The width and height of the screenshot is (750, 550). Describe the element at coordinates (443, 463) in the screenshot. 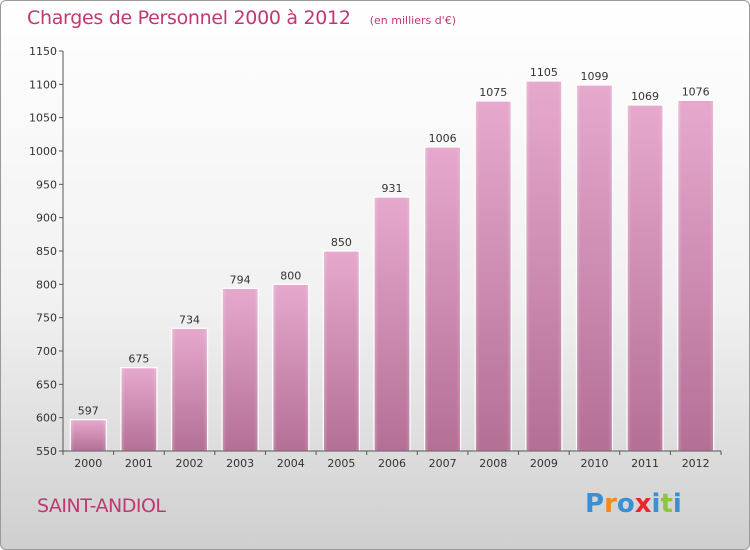

I see `x-tick-label: 2007` at that location.